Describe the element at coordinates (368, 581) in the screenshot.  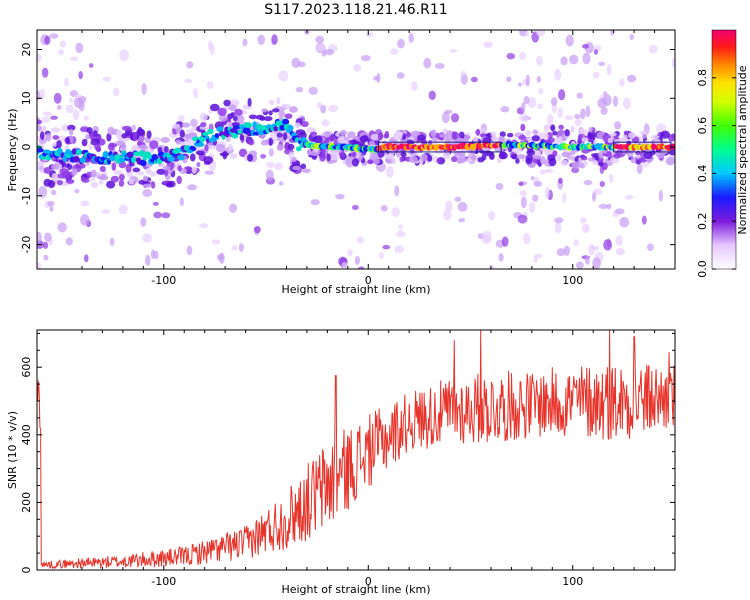
I see `snr-xtick-label: 0` at that location.